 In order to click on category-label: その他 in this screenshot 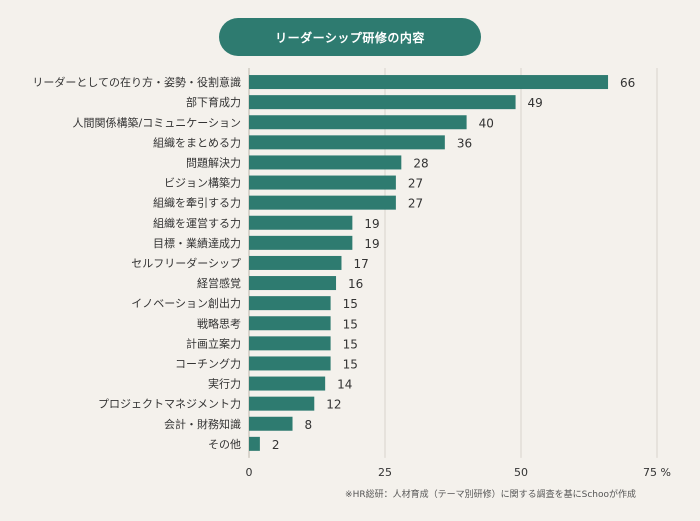, I will do `click(224, 444)`.